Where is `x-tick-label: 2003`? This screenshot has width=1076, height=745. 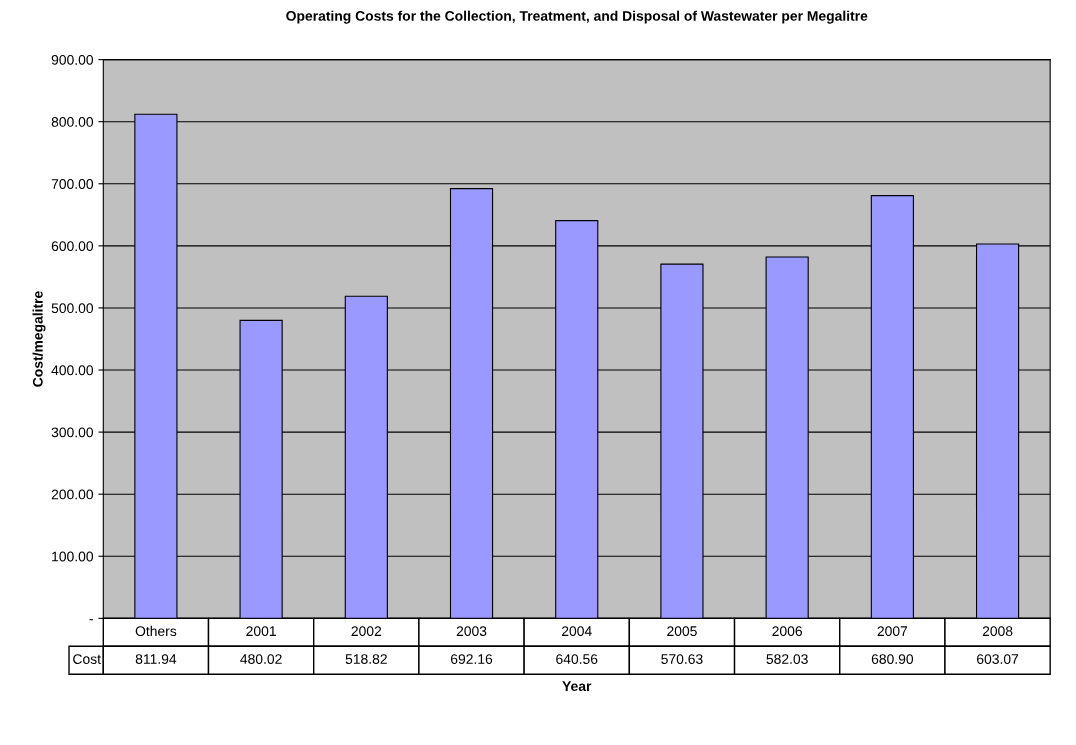 x-tick-label: 2003 is located at coordinates (471, 631).